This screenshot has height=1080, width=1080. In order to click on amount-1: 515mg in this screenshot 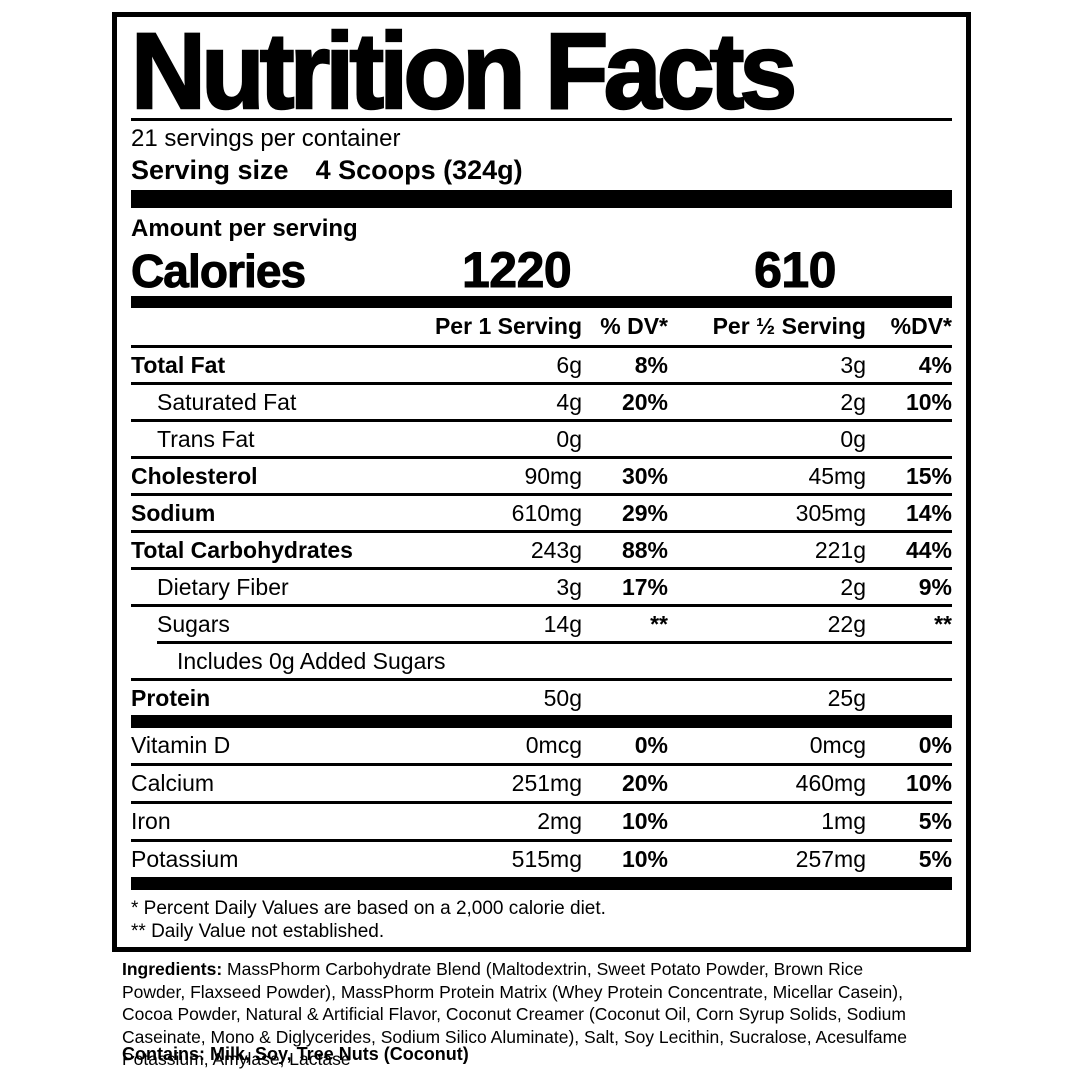, I will do `click(546, 859)`.